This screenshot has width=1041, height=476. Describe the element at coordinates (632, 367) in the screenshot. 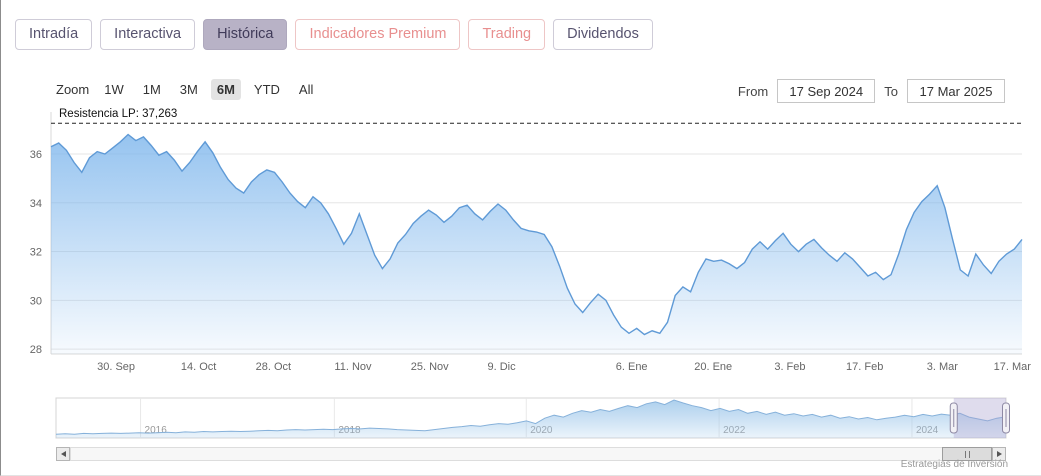

I see `x-axis-label: 6. Ene` at that location.